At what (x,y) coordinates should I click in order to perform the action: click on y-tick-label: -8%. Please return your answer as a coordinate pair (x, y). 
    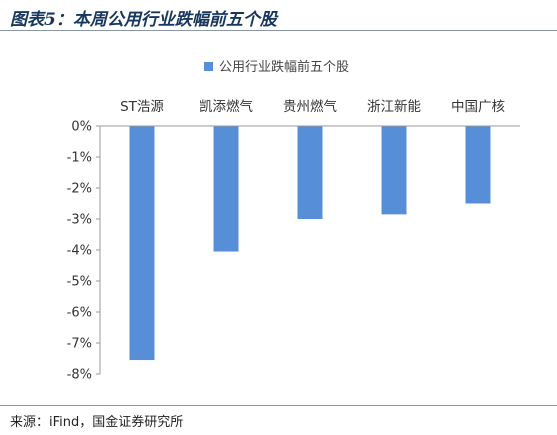
    Looking at the image, I should click on (79, 375).